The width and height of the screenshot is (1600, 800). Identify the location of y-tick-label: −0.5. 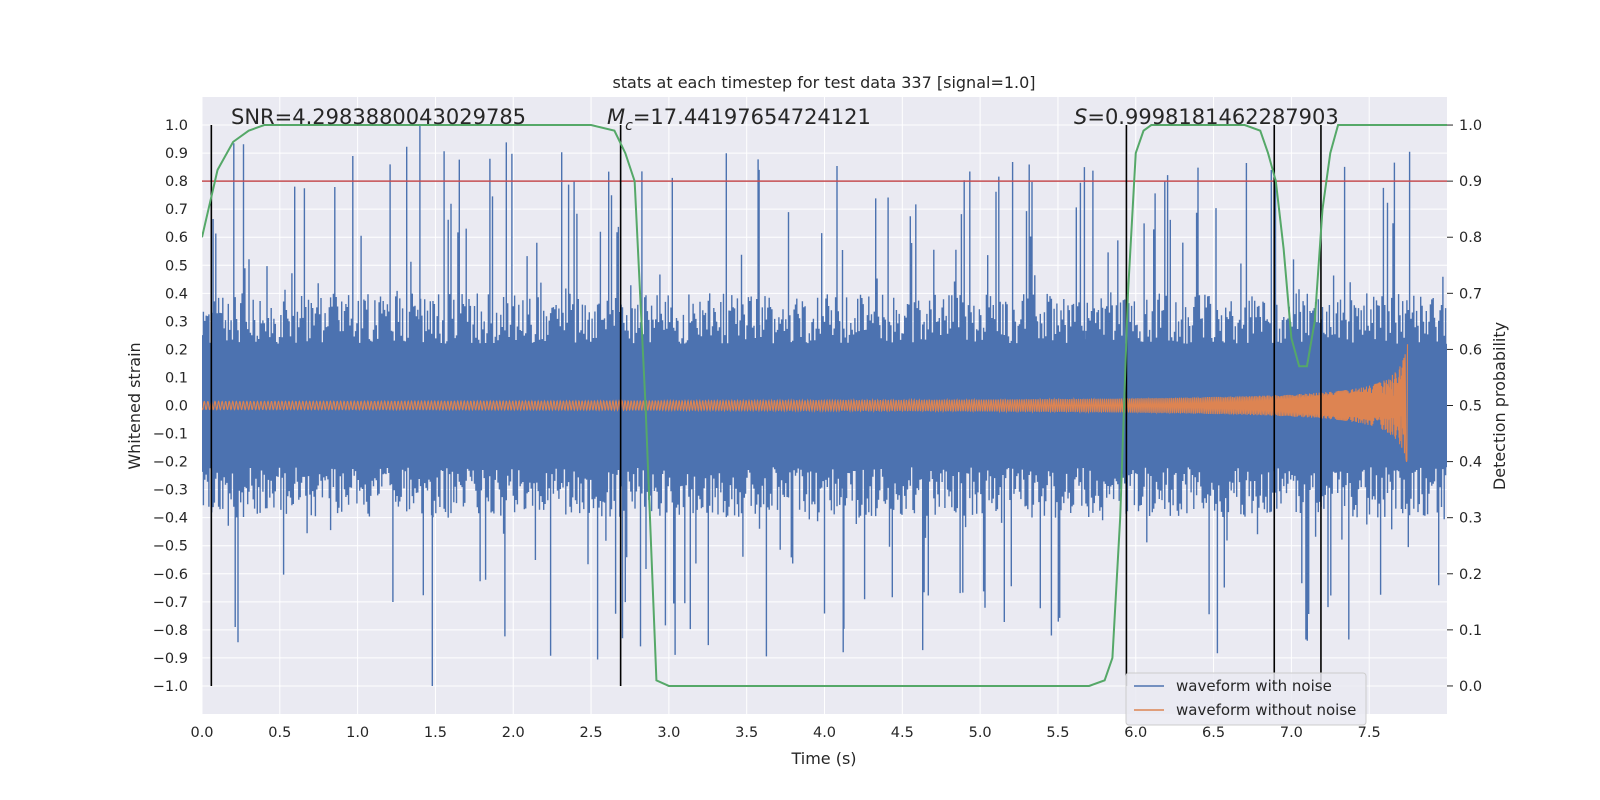
(170, 547).